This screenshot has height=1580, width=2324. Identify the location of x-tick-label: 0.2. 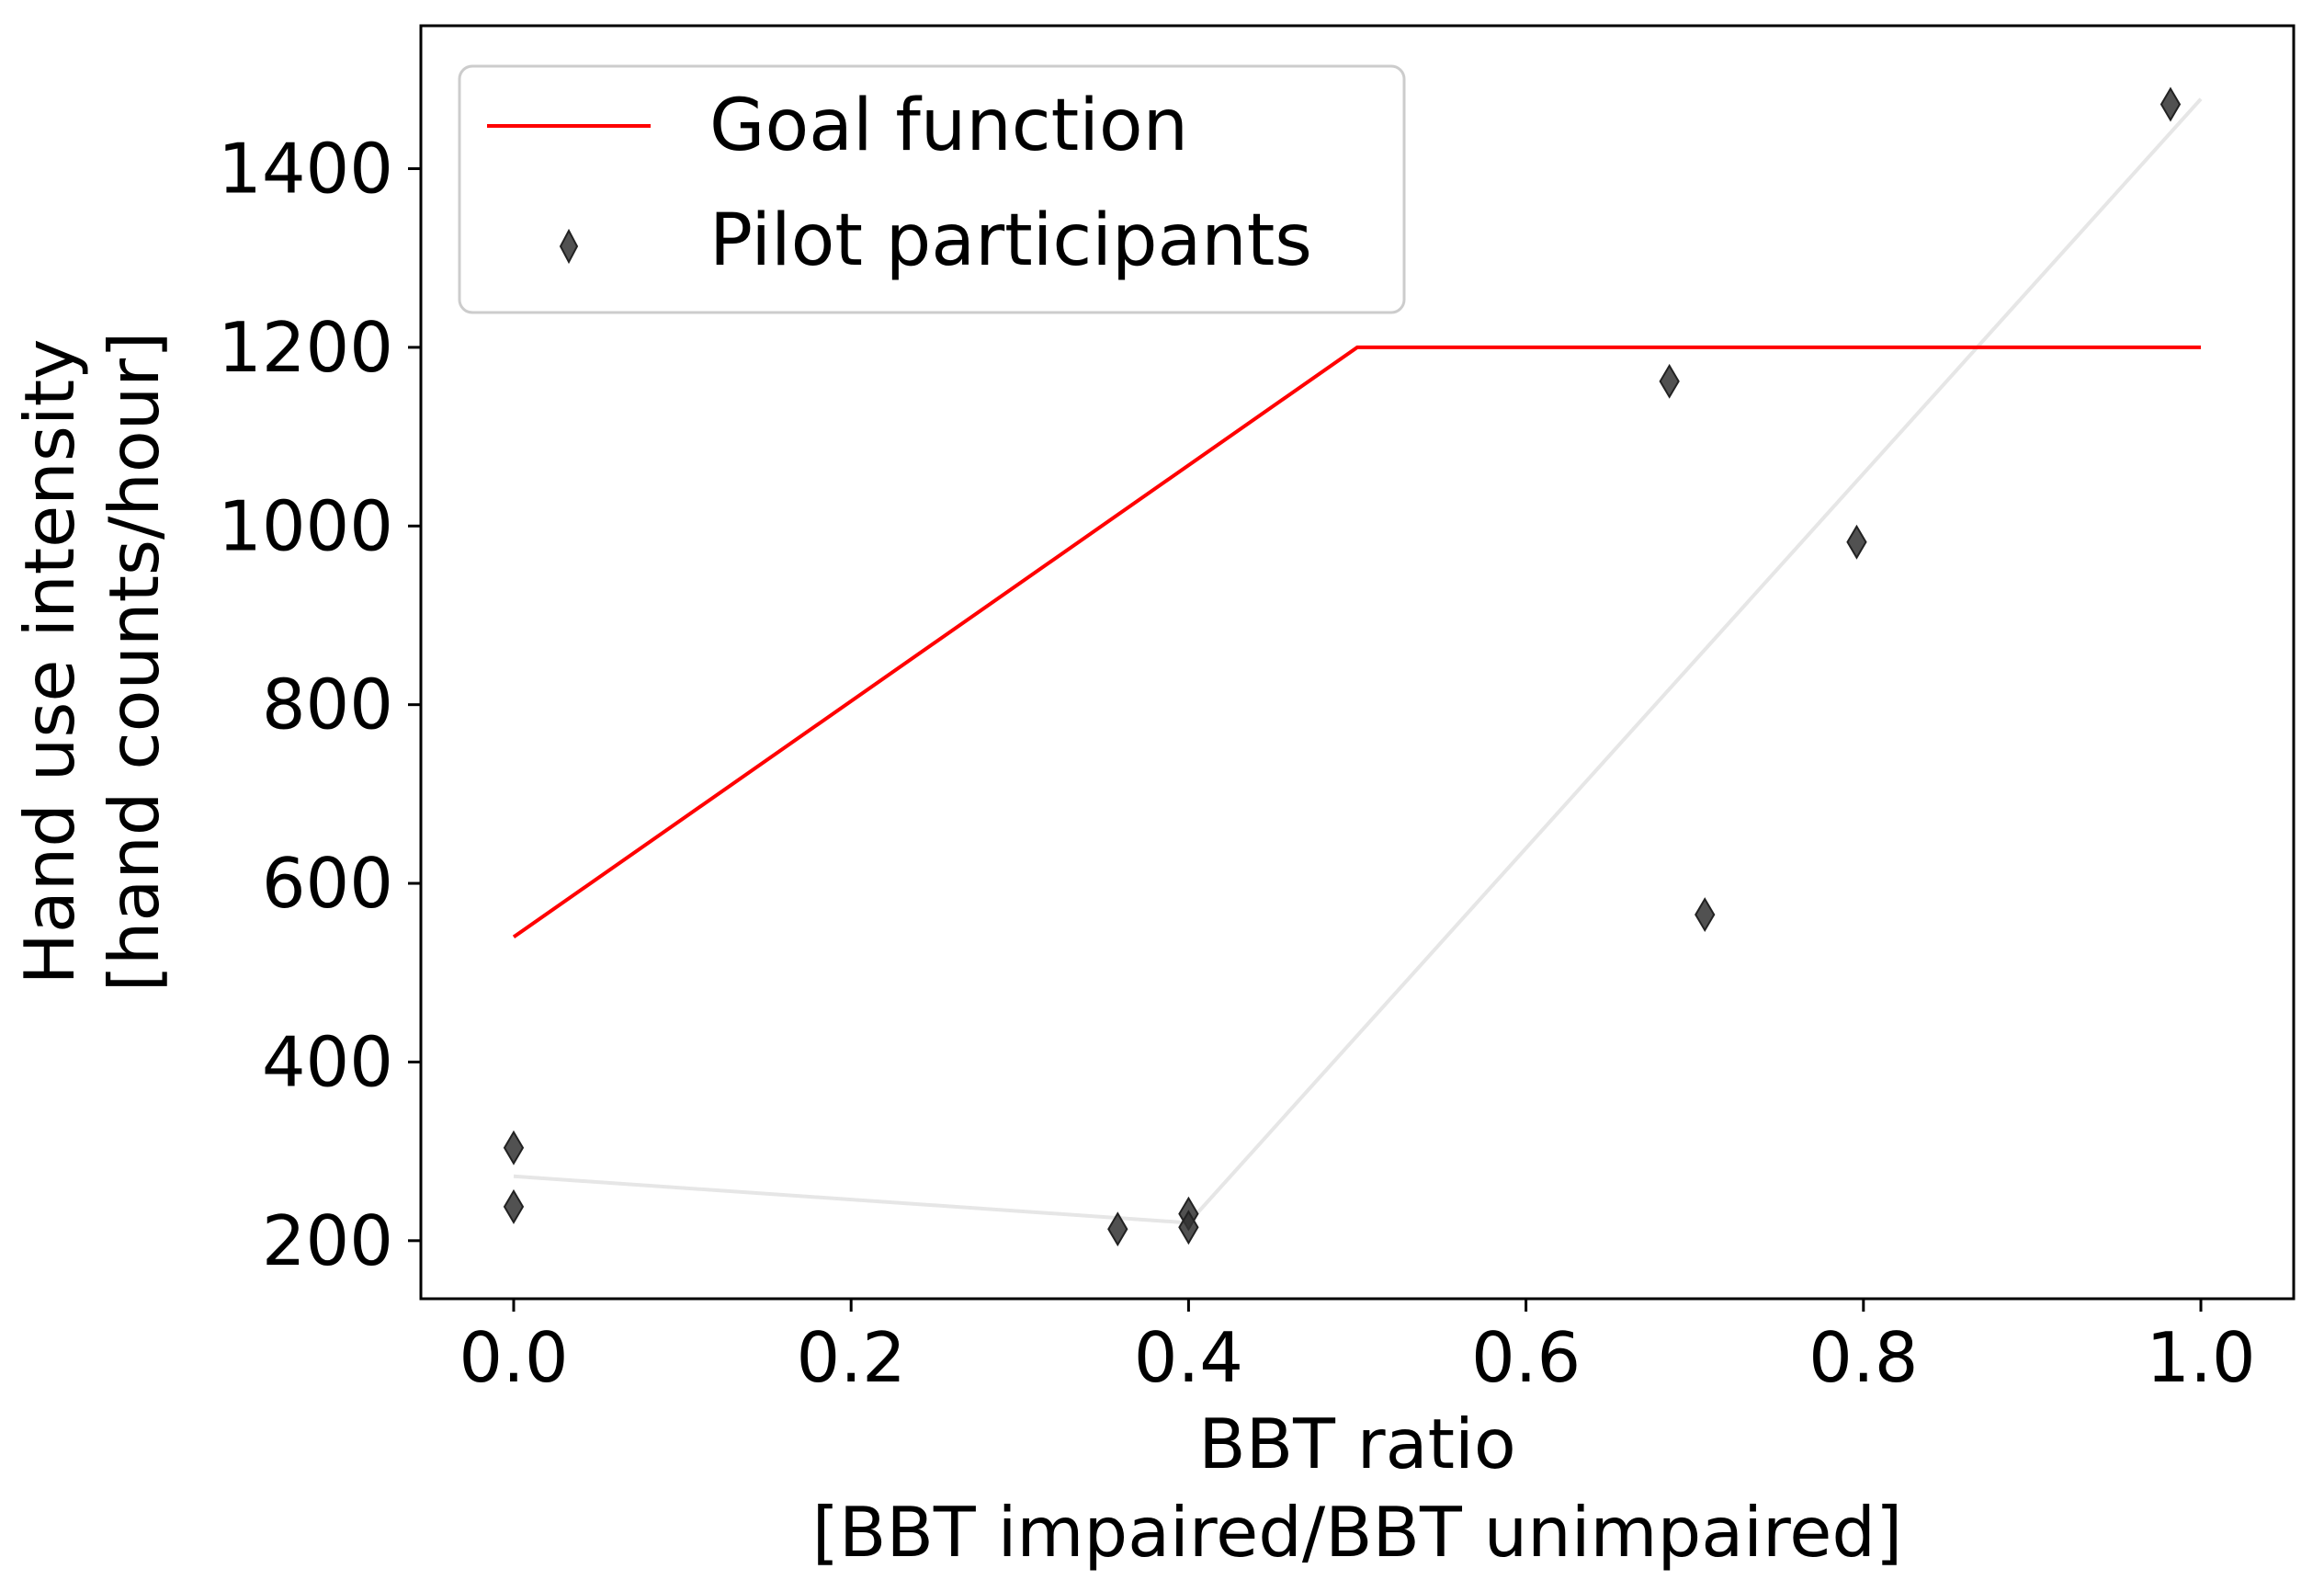
(851, 1358).